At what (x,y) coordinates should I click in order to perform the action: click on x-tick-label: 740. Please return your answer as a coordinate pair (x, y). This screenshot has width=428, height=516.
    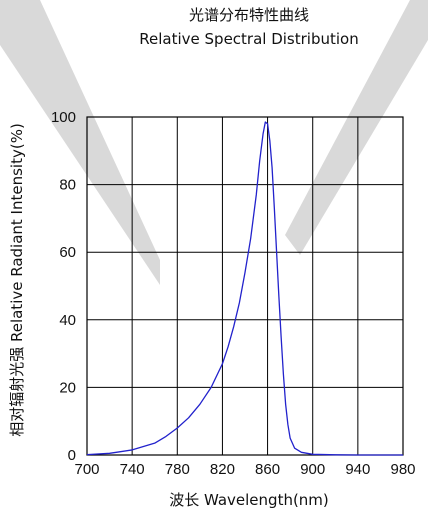
    Looking at the image, I should click on (132, 469).